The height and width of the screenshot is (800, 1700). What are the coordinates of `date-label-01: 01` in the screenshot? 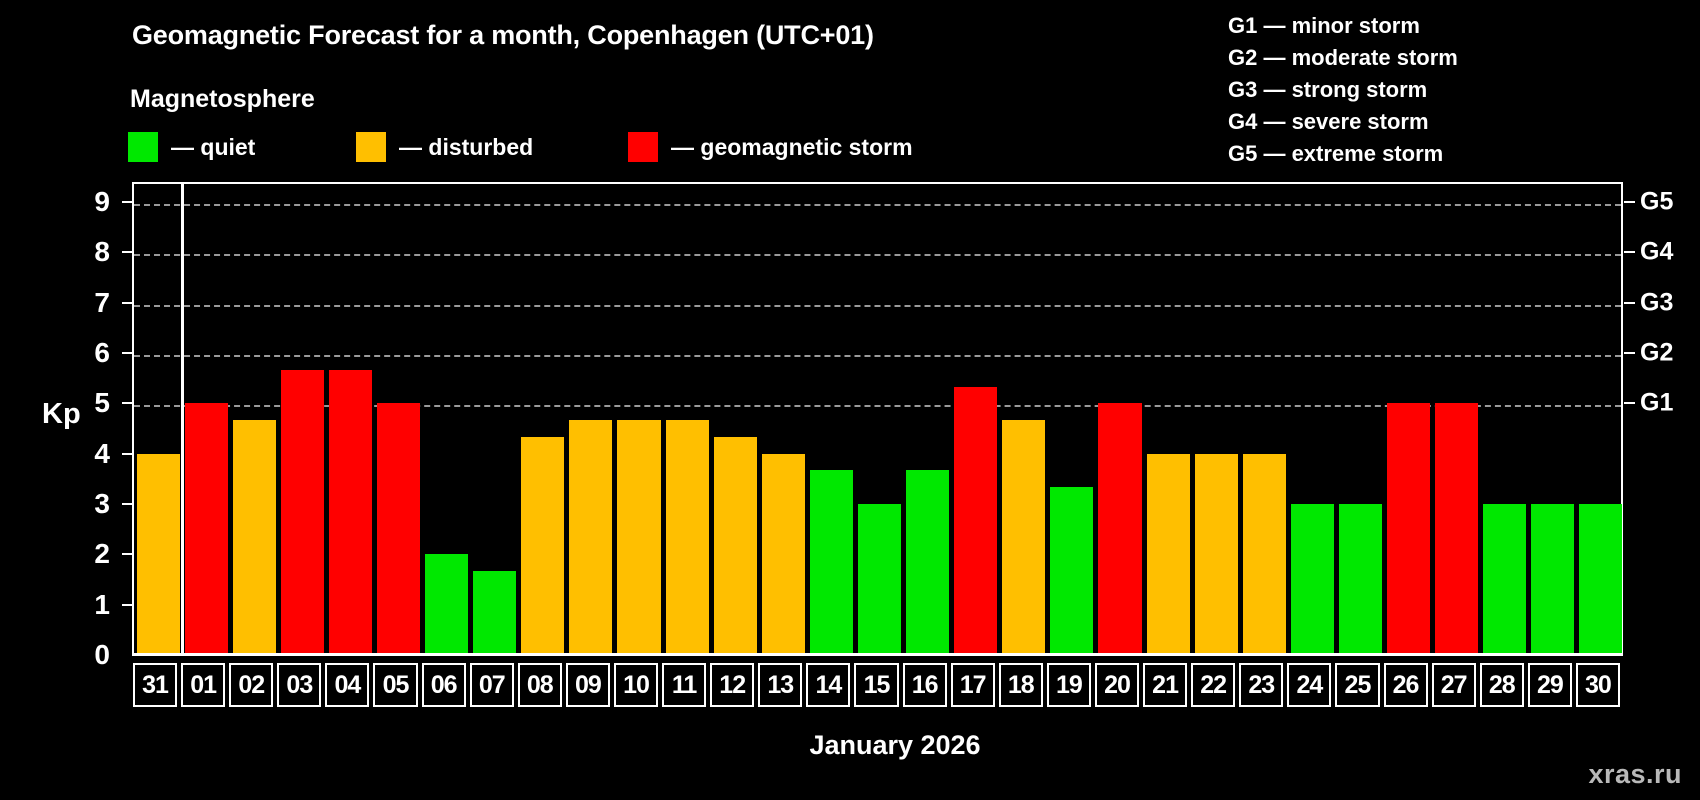 It's located at (203, 685).